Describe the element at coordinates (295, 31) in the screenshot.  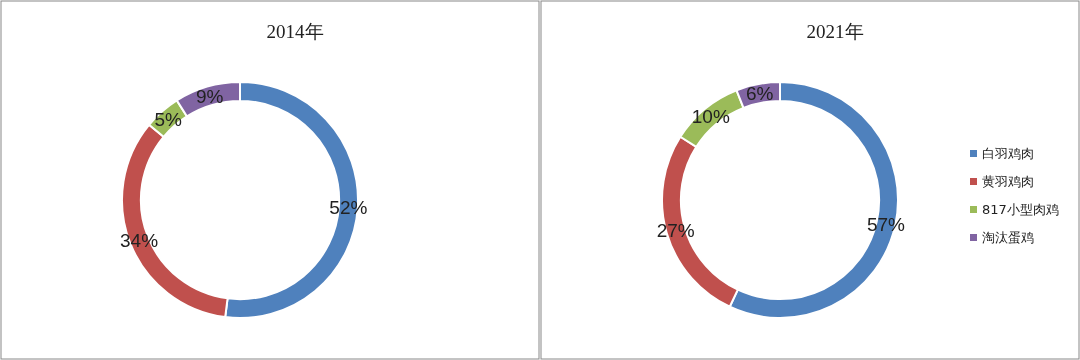
I see `chart-title: 2014年` at that location.